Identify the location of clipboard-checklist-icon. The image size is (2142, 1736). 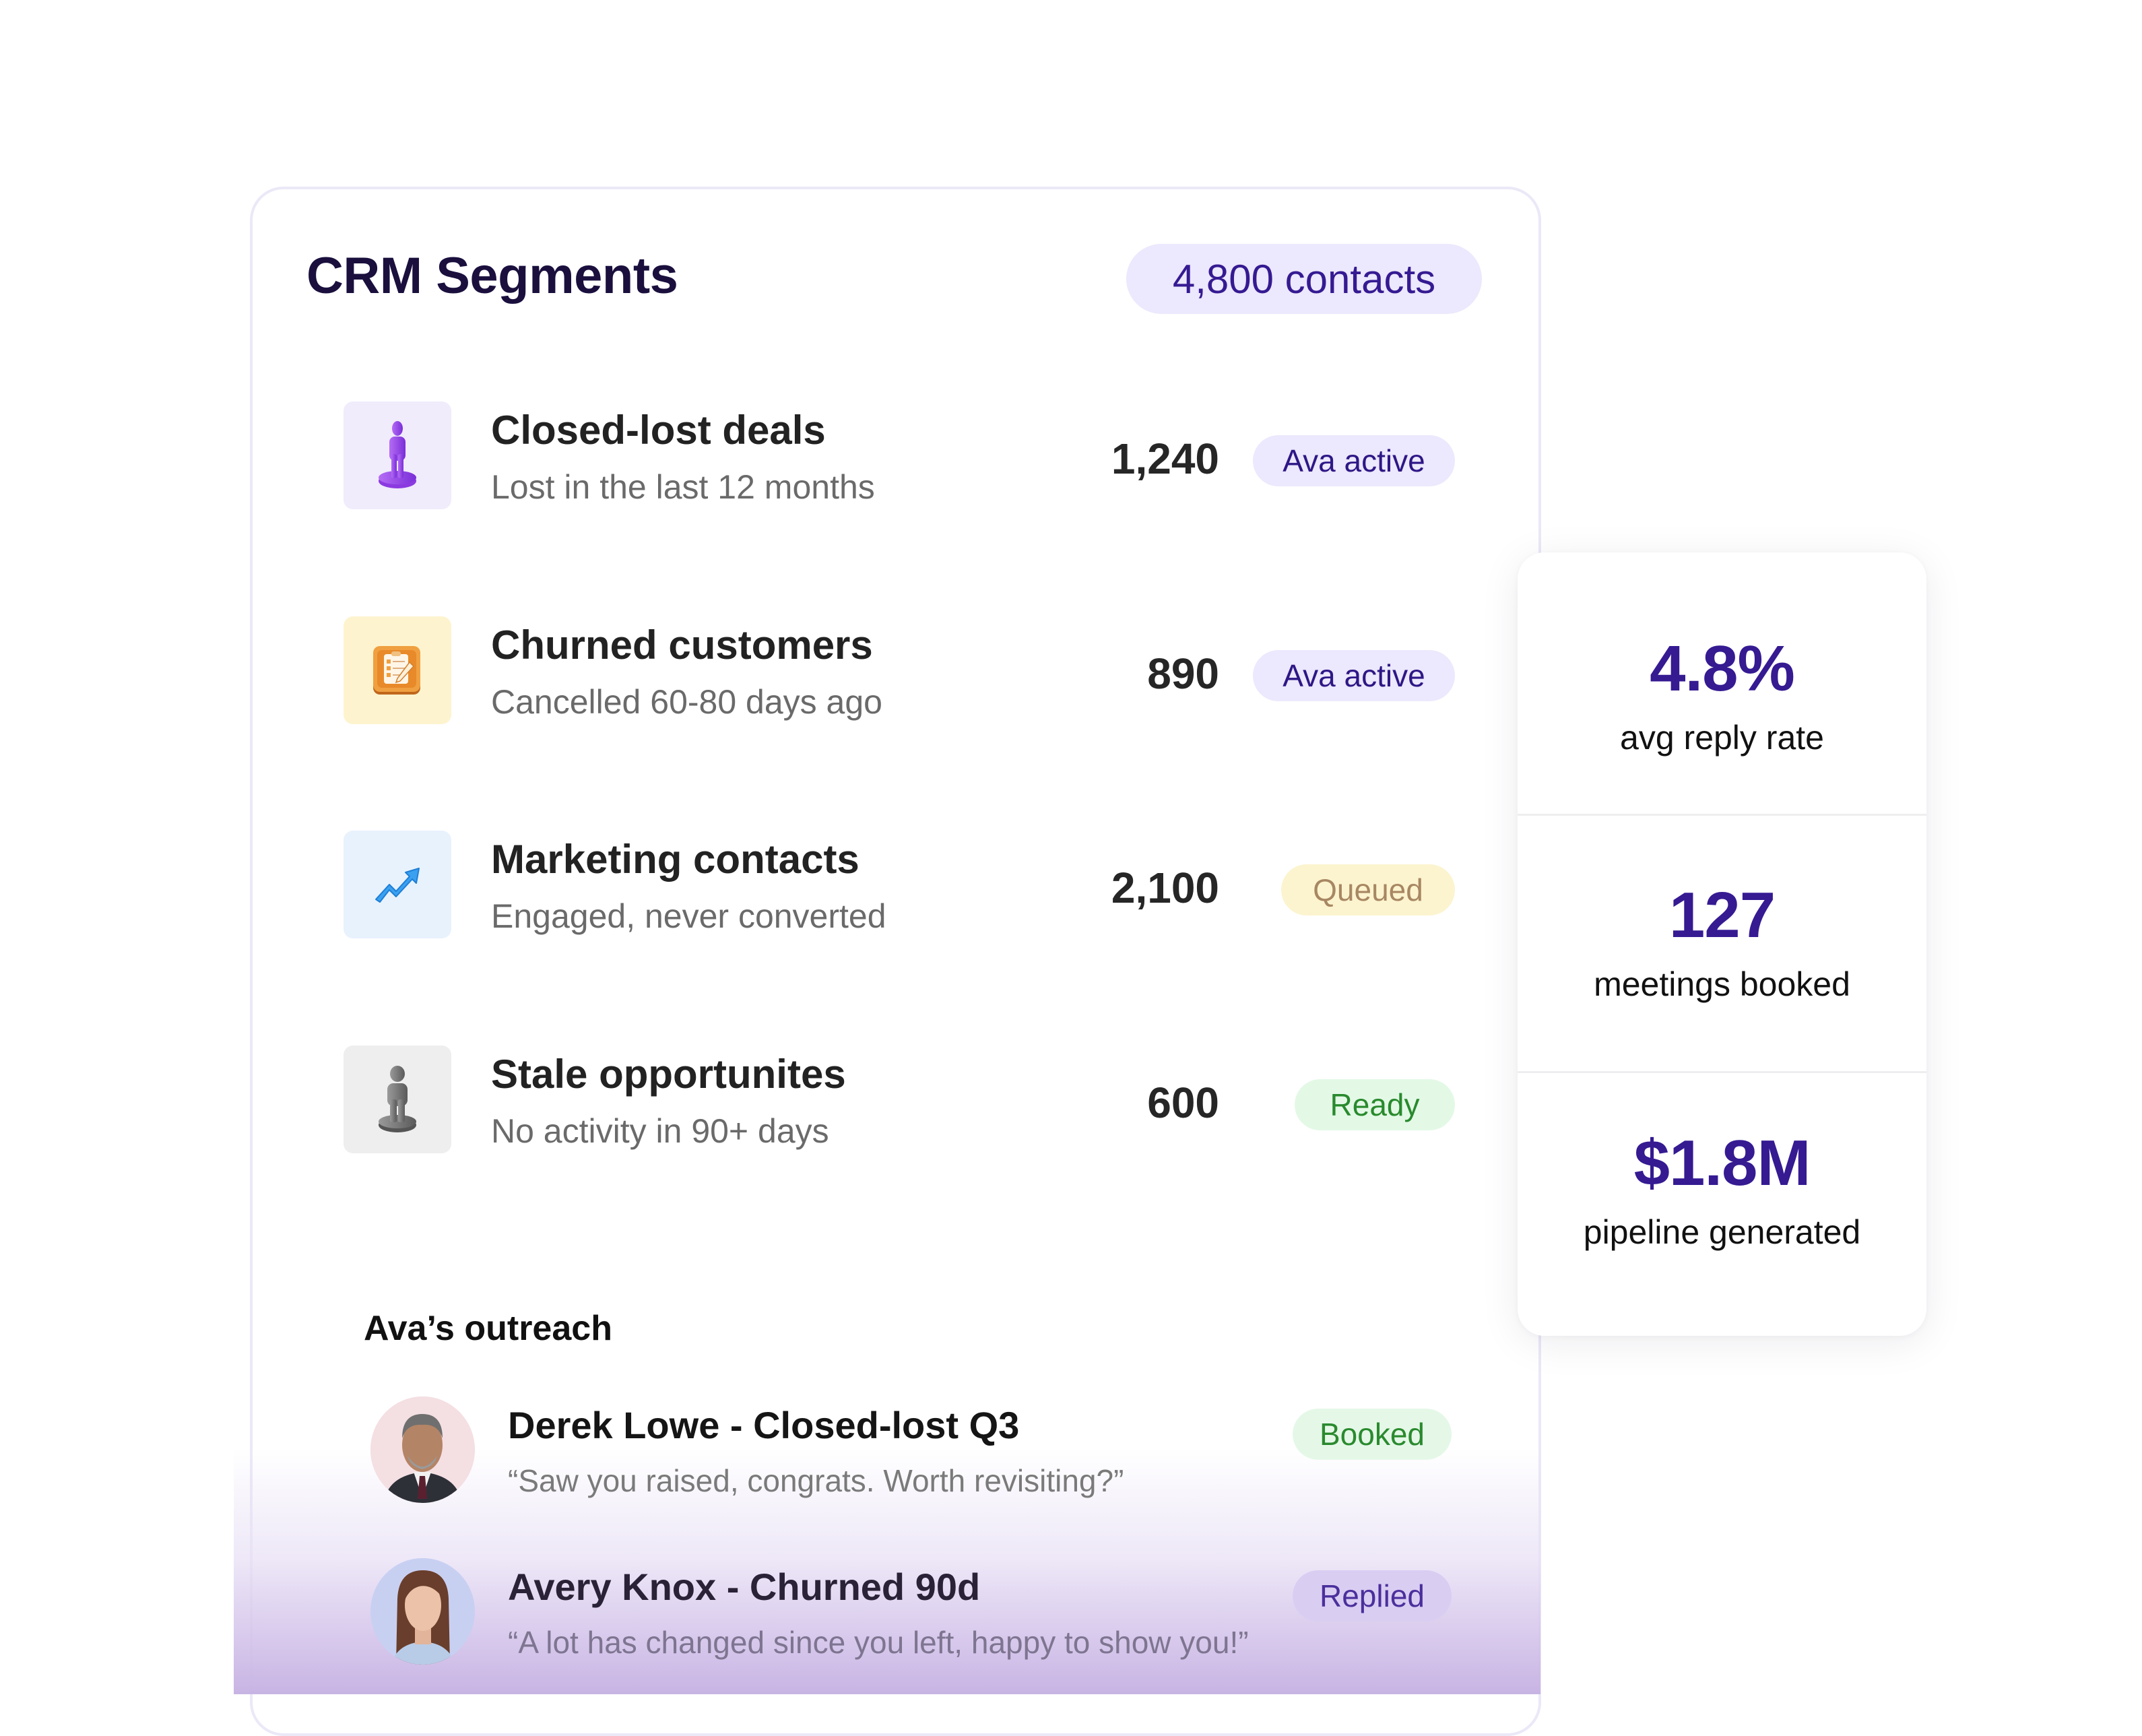
(397, 670).